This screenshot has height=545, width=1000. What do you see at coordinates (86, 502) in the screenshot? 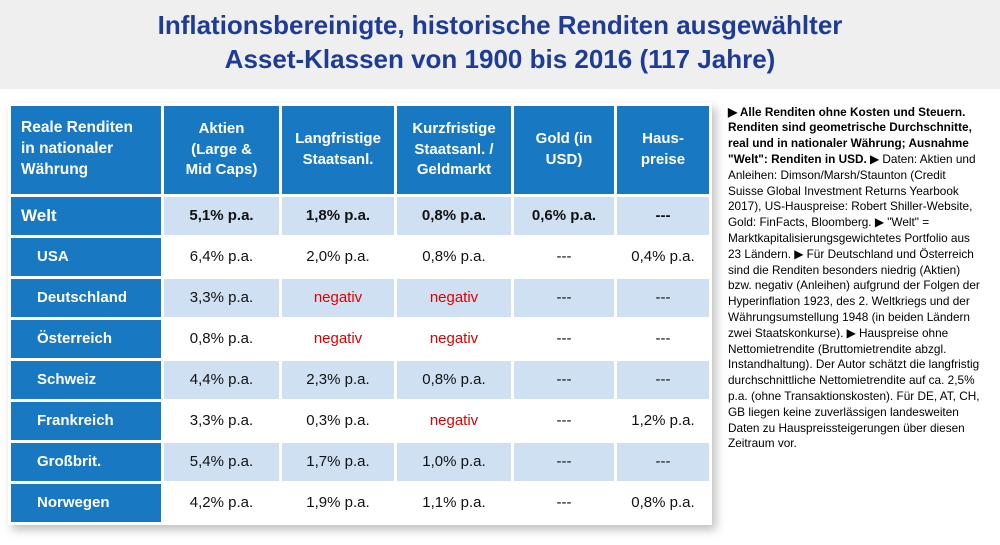
I see `row-label: Norwegen` at bounding box center [86, 502].